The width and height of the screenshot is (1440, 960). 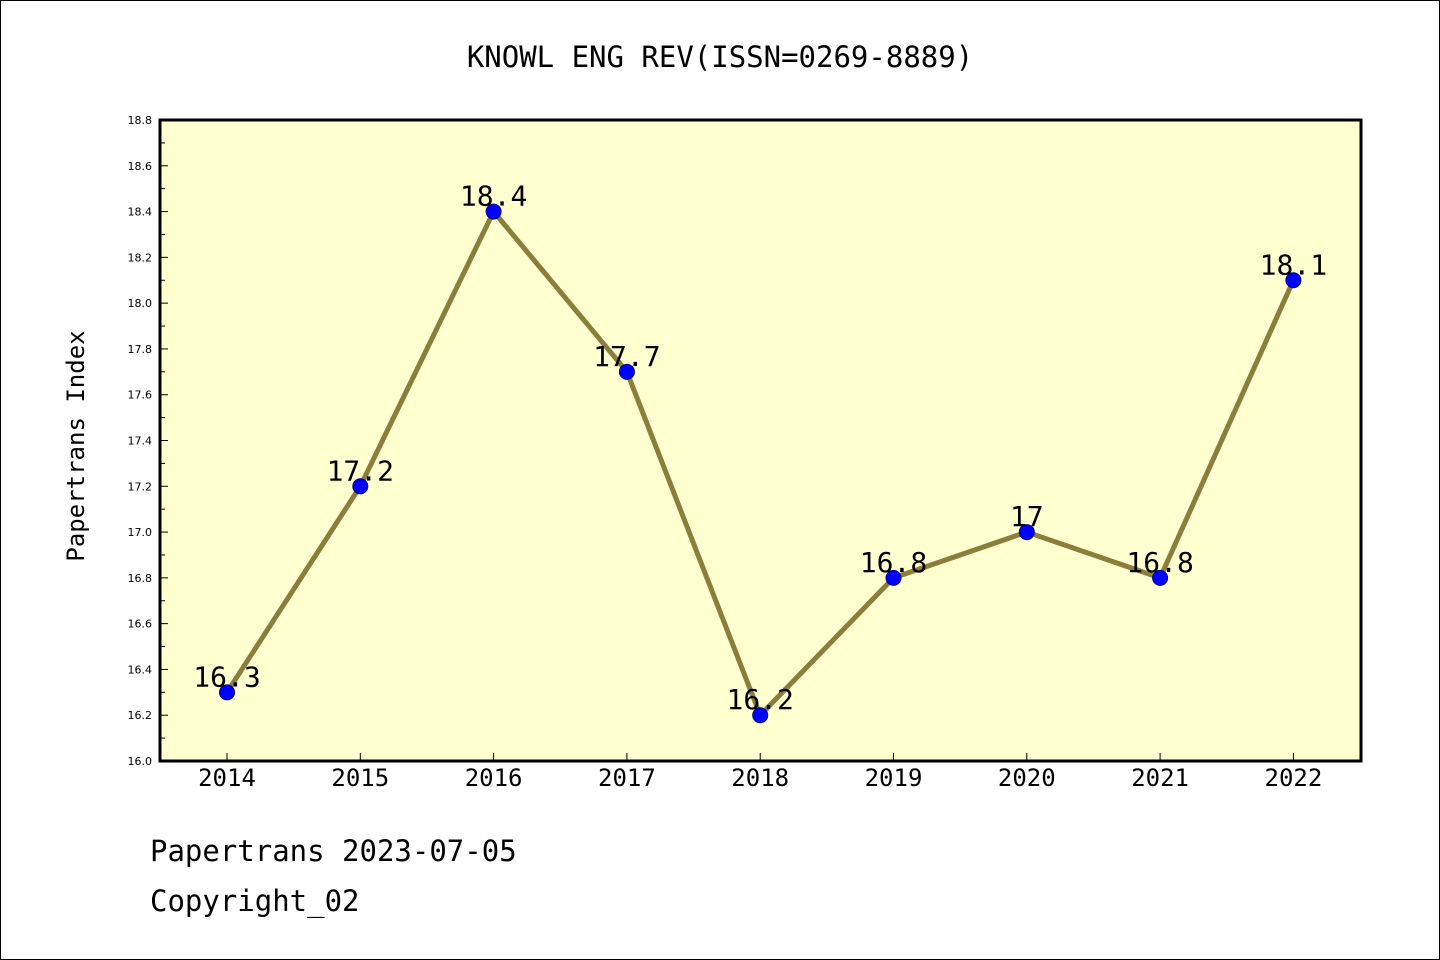 I want to click on x-tick-label: 2017, so click(x=627, y=778).